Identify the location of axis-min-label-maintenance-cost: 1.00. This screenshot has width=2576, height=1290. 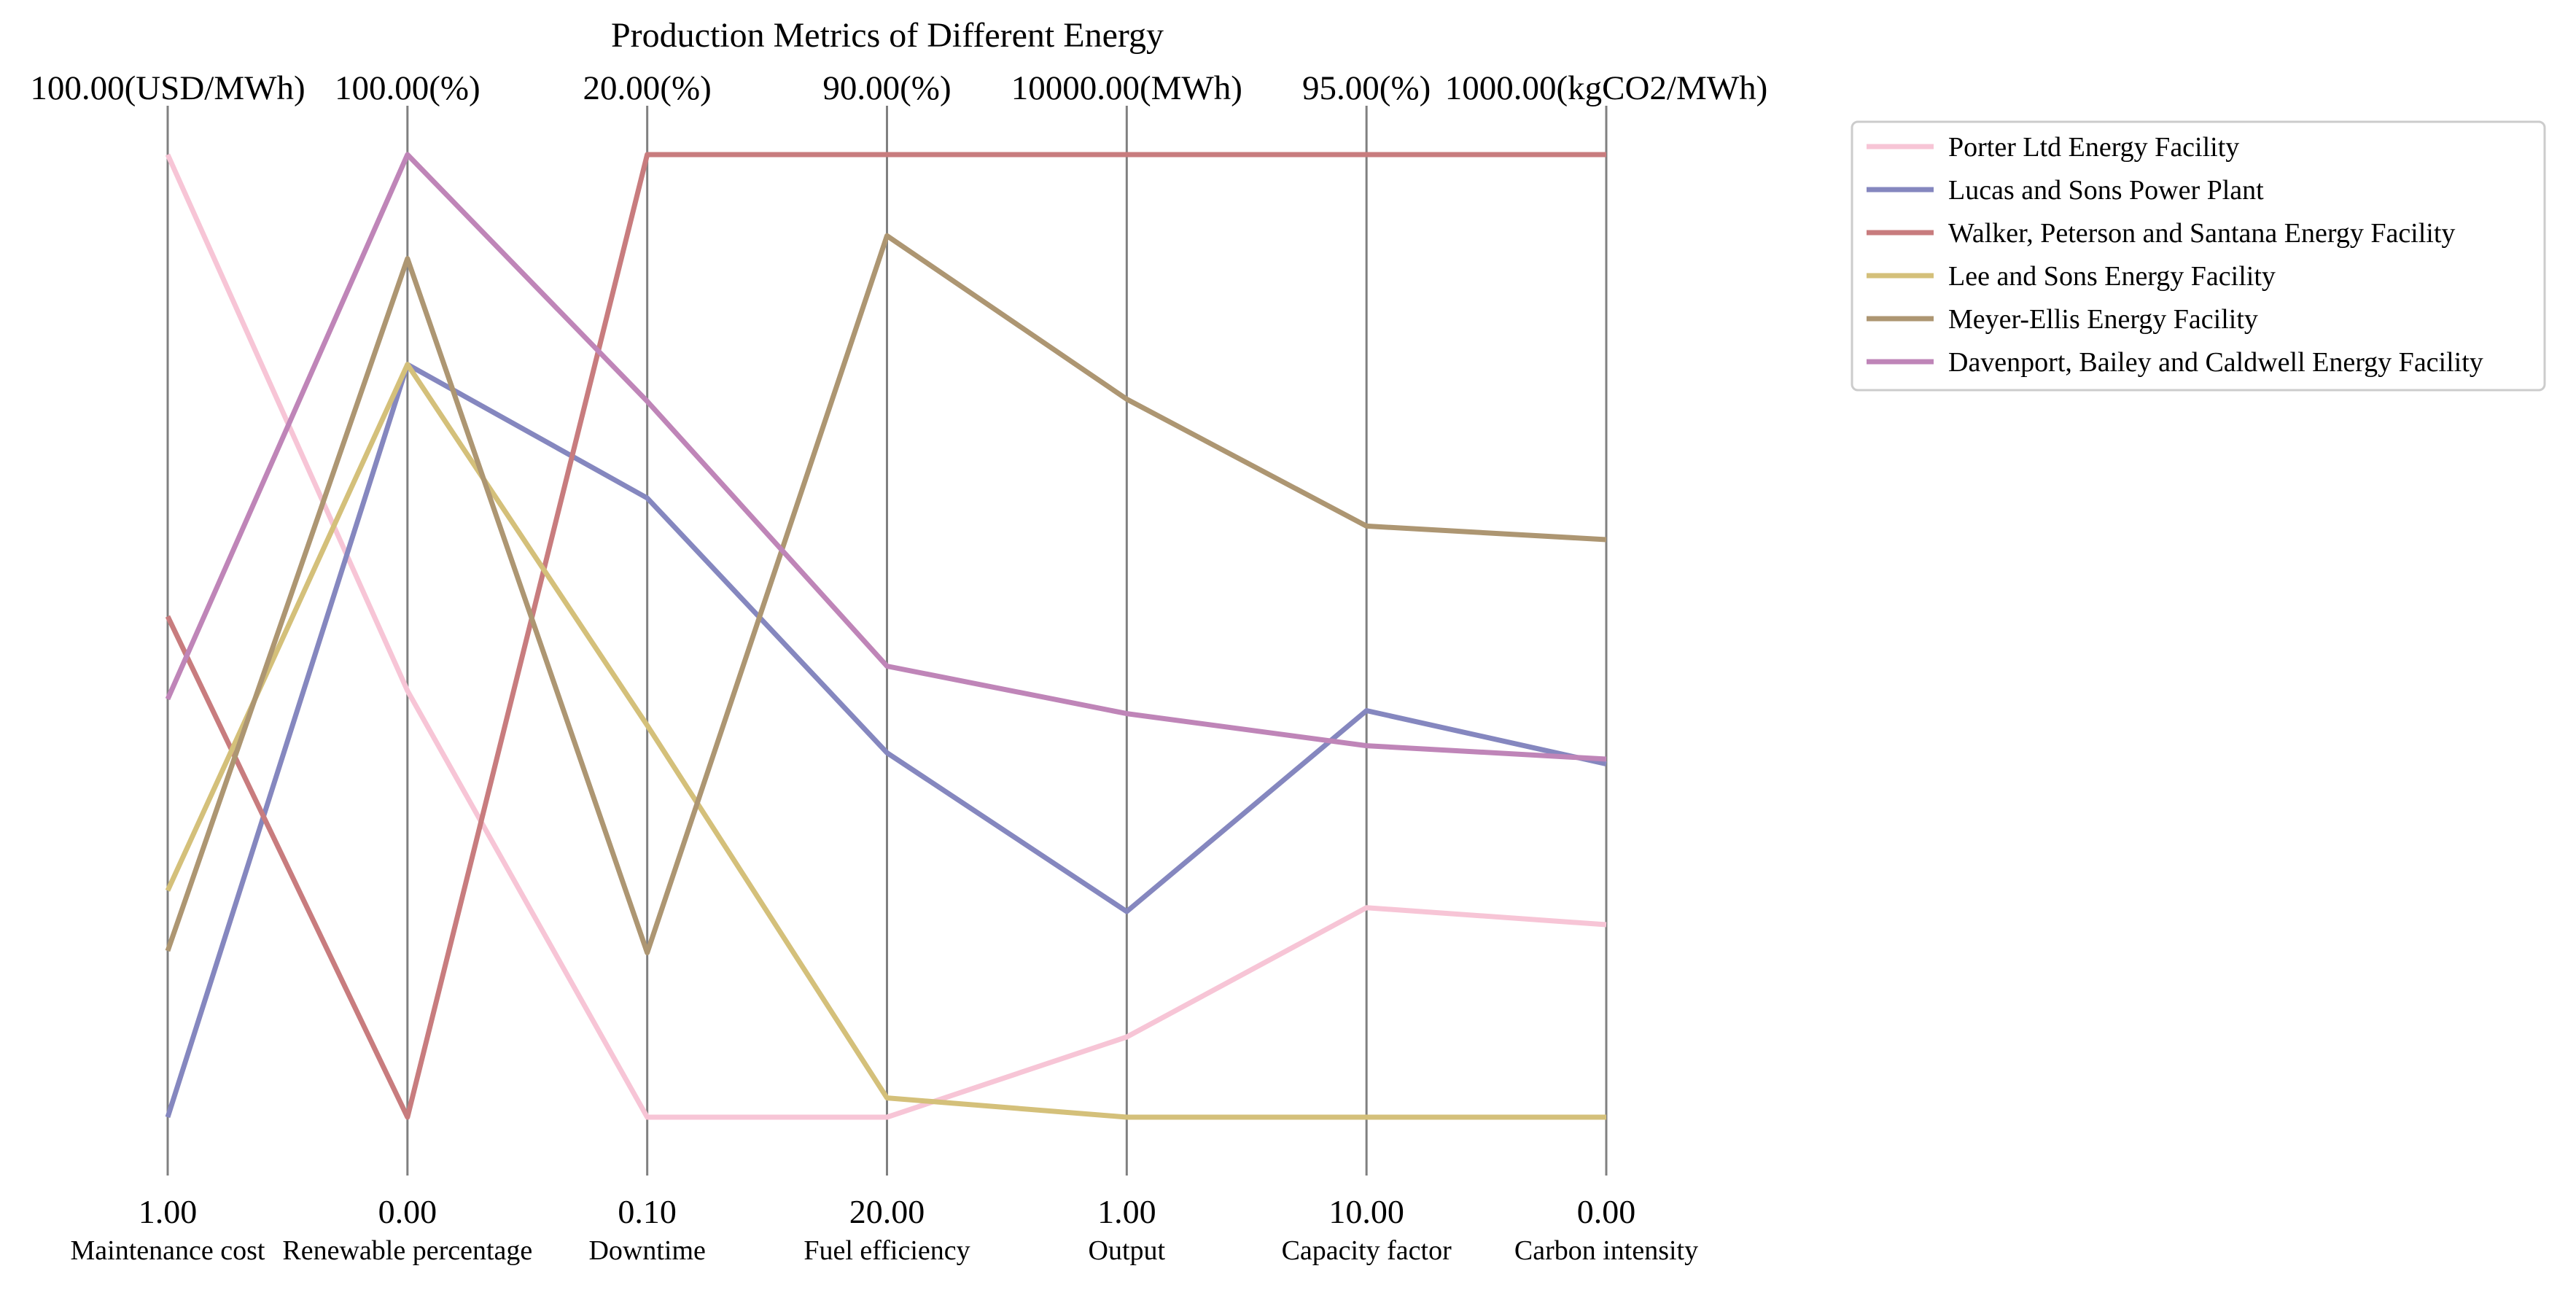
(168, 1211).